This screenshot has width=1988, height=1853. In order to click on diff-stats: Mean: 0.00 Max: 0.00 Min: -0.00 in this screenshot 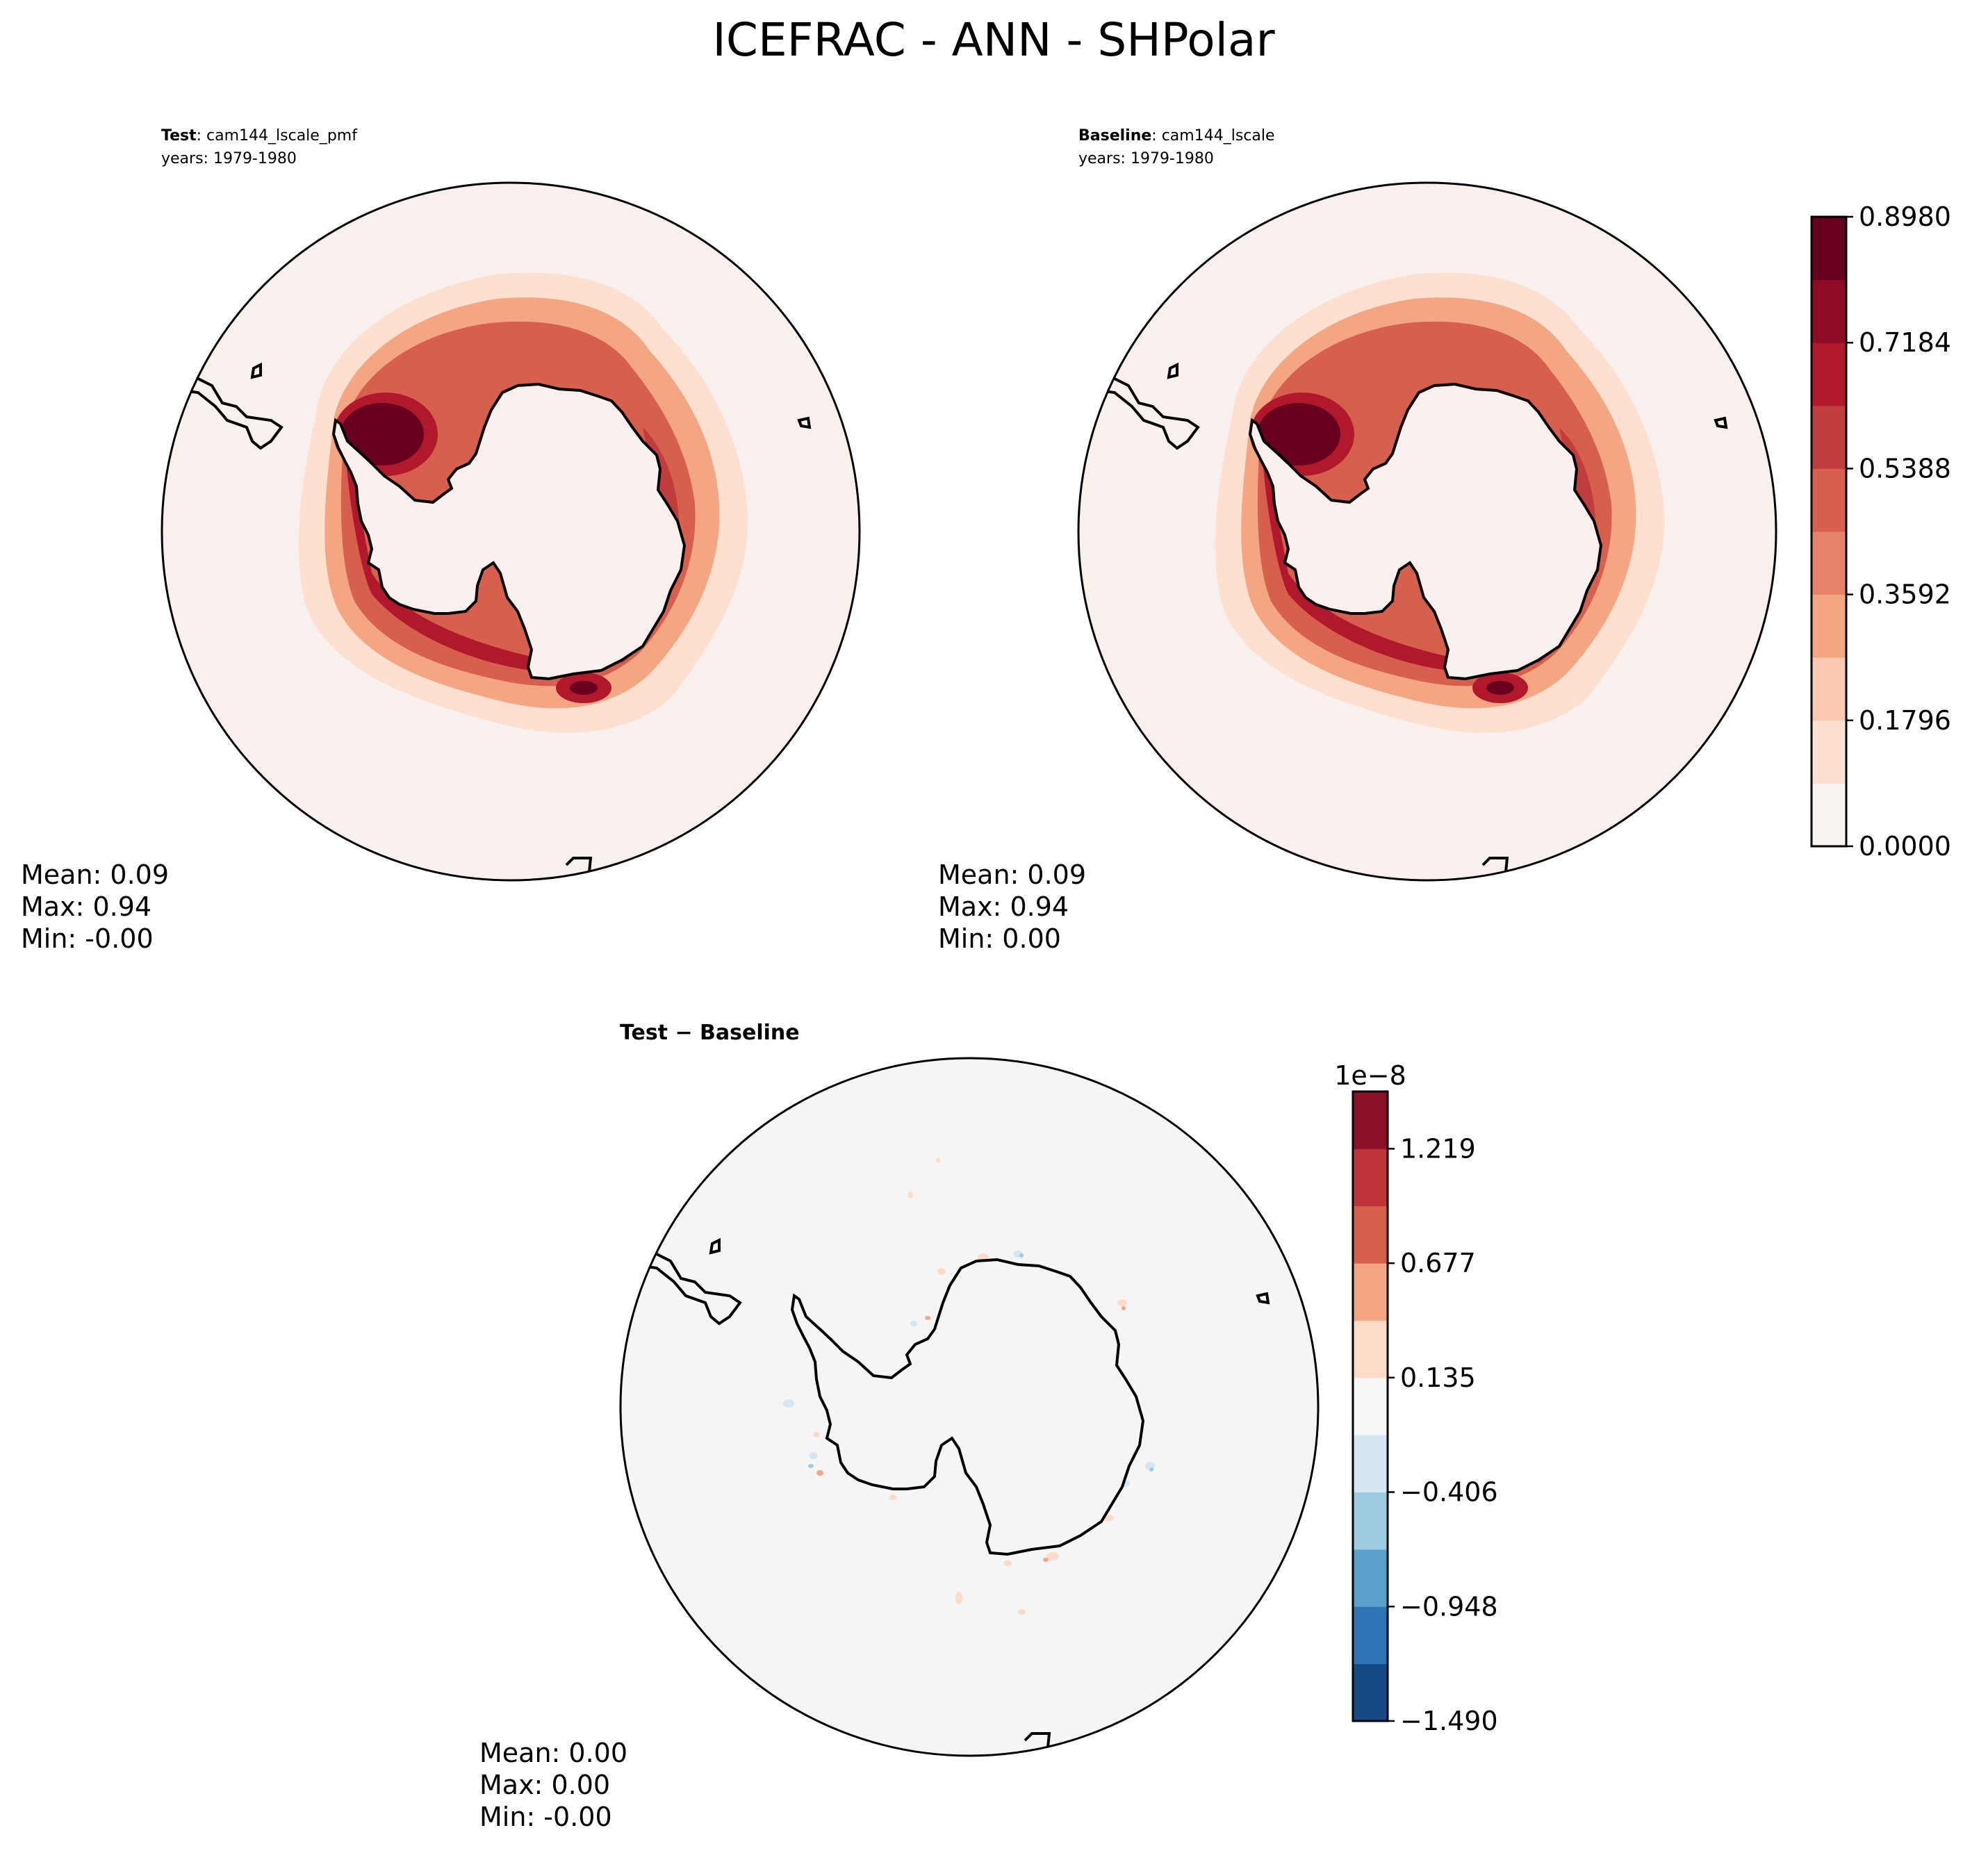, I will do `click(557, 1785)`.